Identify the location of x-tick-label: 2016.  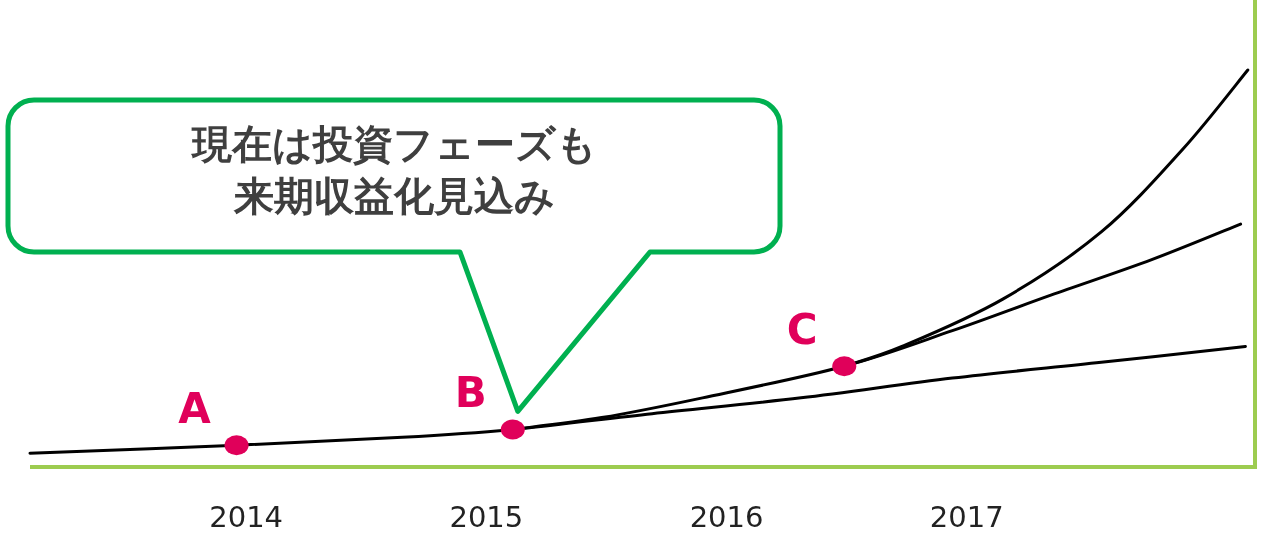
(726, 516).